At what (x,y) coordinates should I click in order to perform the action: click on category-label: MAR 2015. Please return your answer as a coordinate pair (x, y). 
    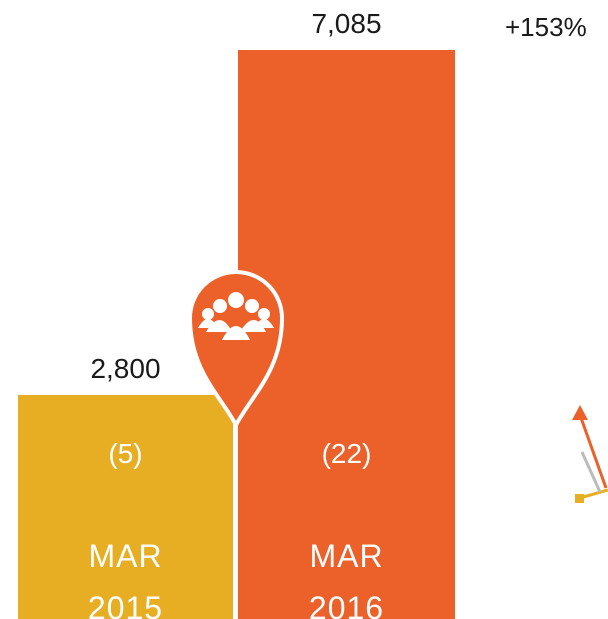
    Looking at the image, I should click on (125, 578).